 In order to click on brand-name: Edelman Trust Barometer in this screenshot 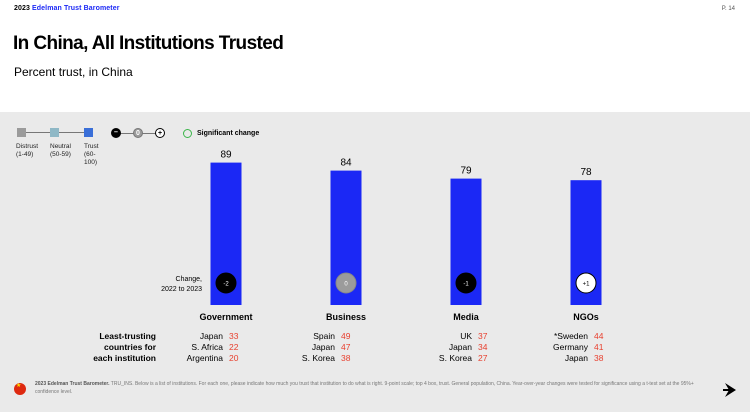, I will do `click(76, 8)`.